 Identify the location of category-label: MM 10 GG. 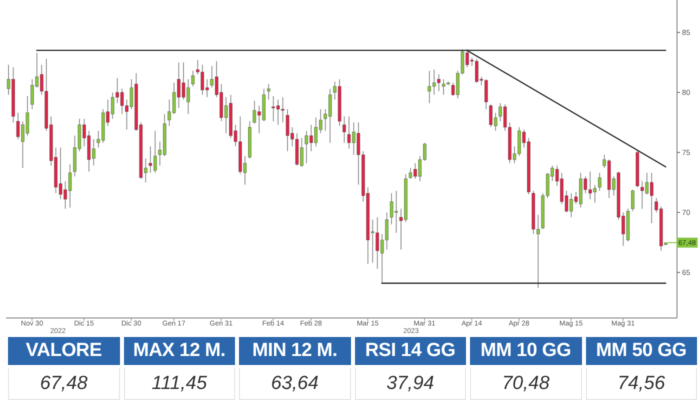
(526, 351).